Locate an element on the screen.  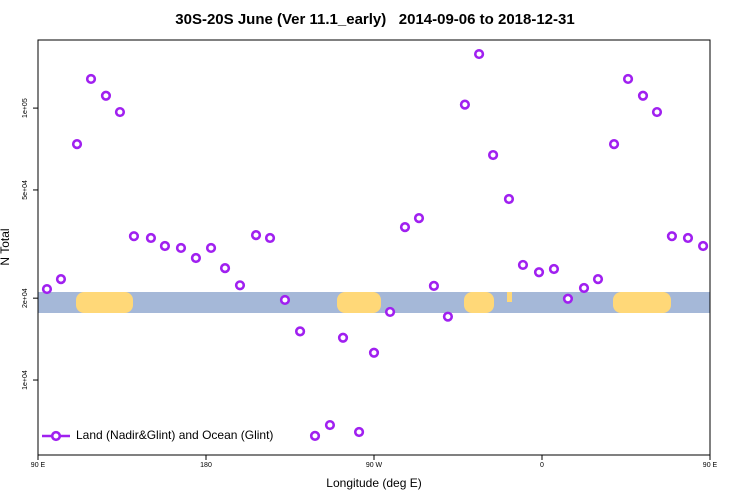
land-ocean-strip is located at coordinates (374, 302).